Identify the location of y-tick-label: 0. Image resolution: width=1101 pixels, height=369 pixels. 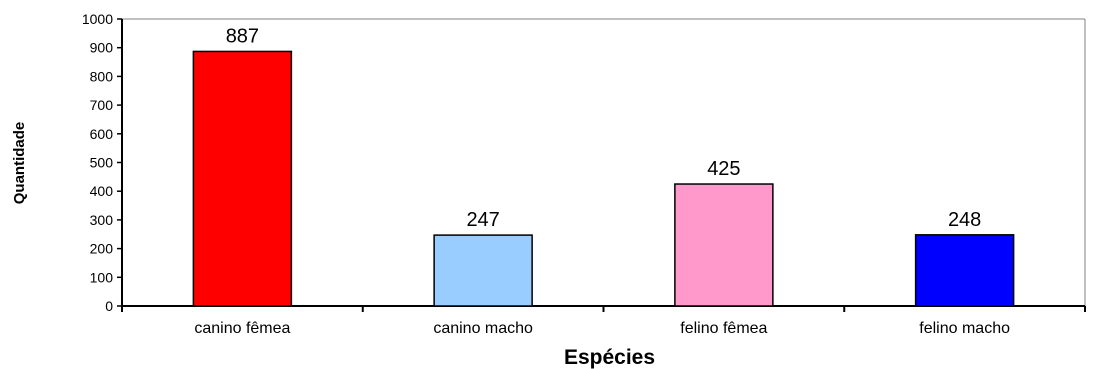
(109, 306).